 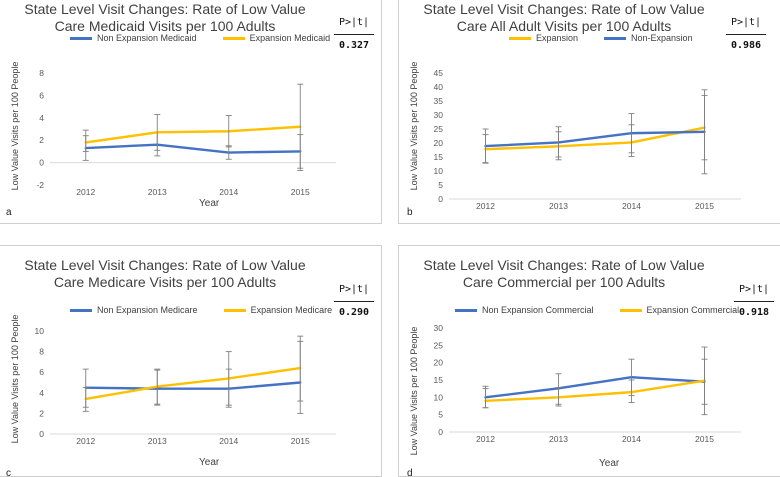 What do you see at coordinates (40, 185) in the screenshot?
I see `y-tick-label: -2` at bounding box center [40, 185].